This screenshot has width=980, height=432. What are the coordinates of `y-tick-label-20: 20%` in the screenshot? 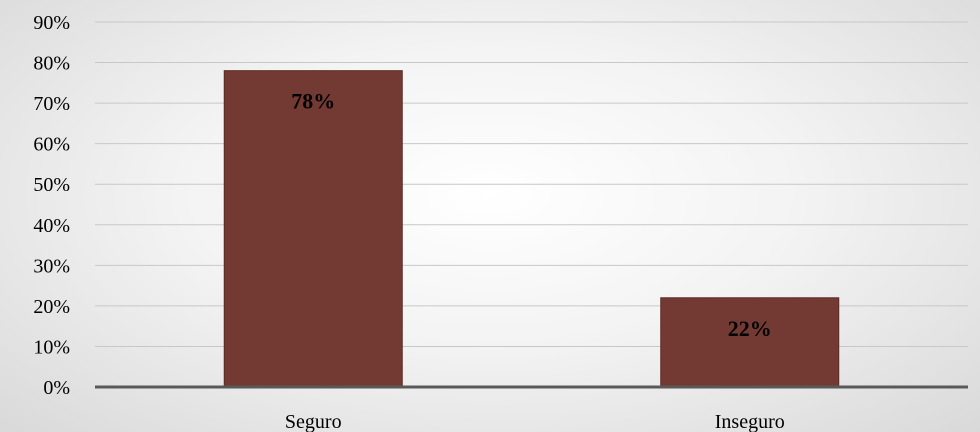 It's located at (51, 307).